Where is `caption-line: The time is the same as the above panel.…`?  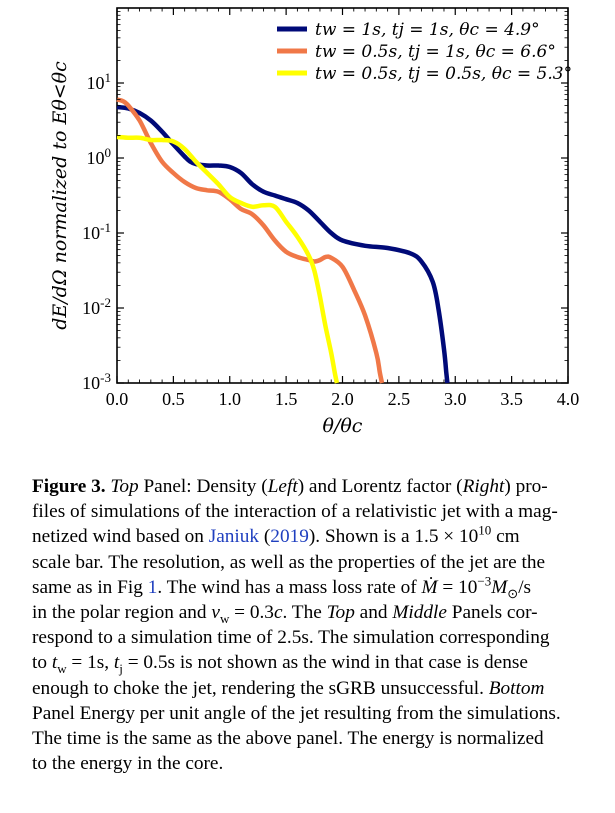
caption-line: The time is the same as the above panel.… is located at coordinates (321, 738).